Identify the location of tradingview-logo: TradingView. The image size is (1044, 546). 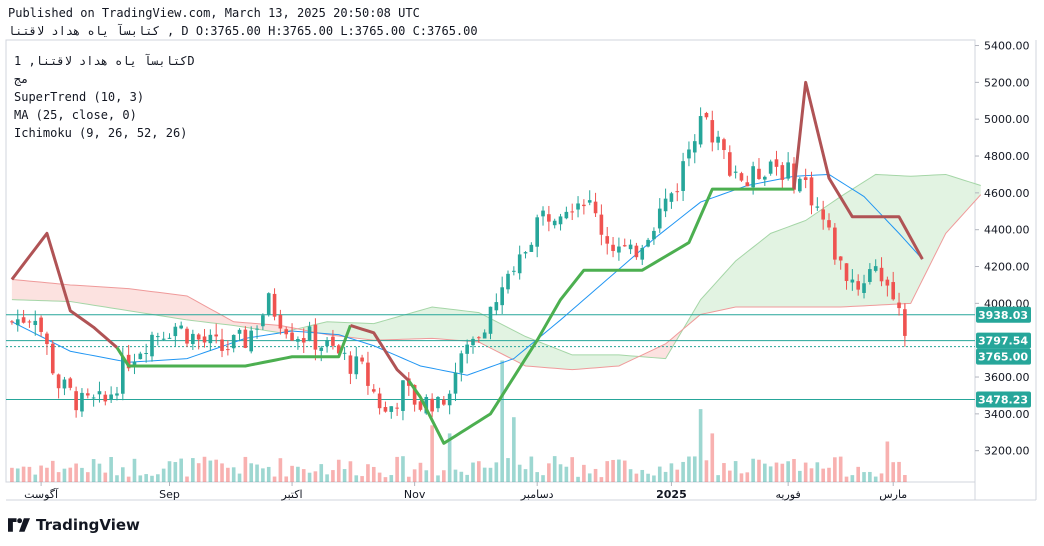
(74, 525).